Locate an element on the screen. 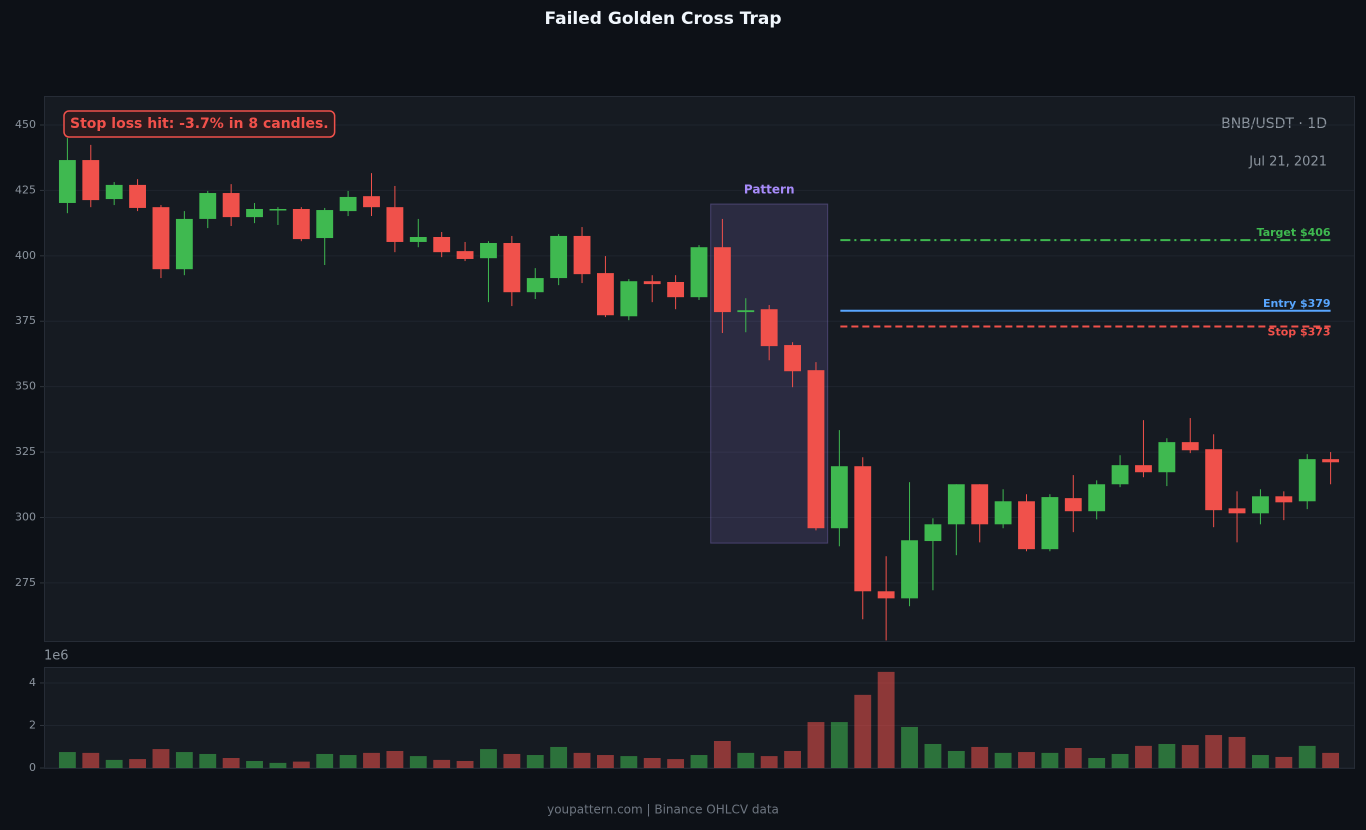 The height and width of the screenshot is (830, 1366). y-tick-label: 325 is located at coordinates (25, 451).